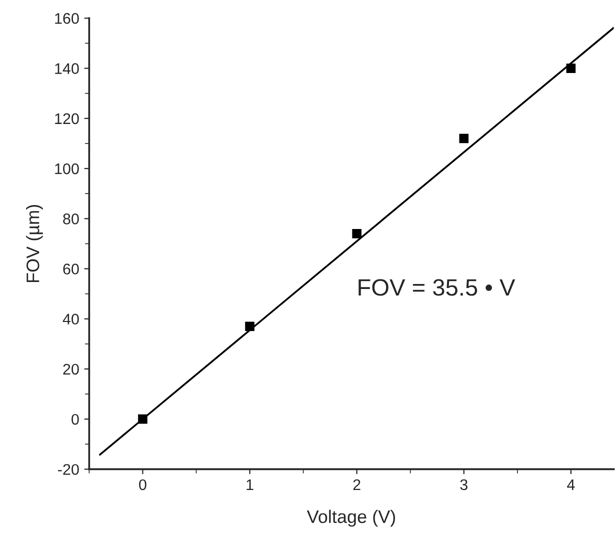 This screenshot has height=535, width=615. I want to click on y-axis-title: FOV (µm), so click(34, 243).